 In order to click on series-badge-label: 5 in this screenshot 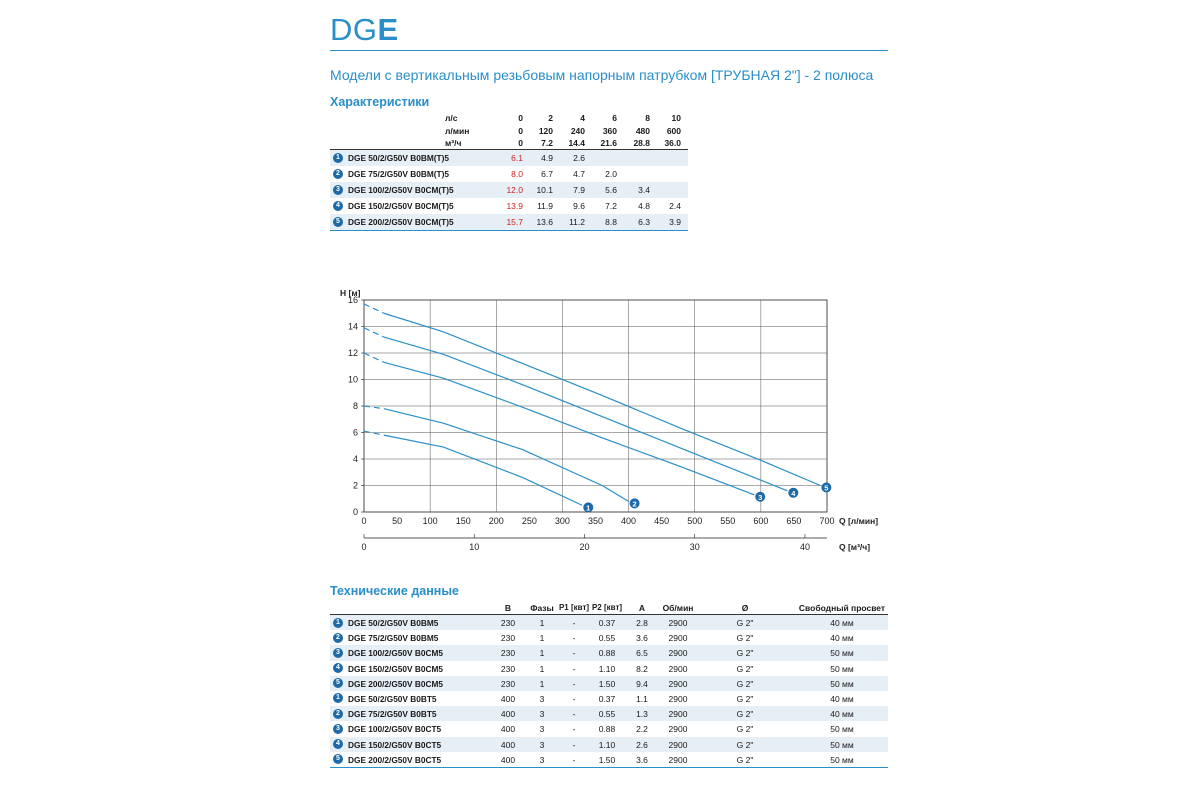, I will do `click(826, 488)`.